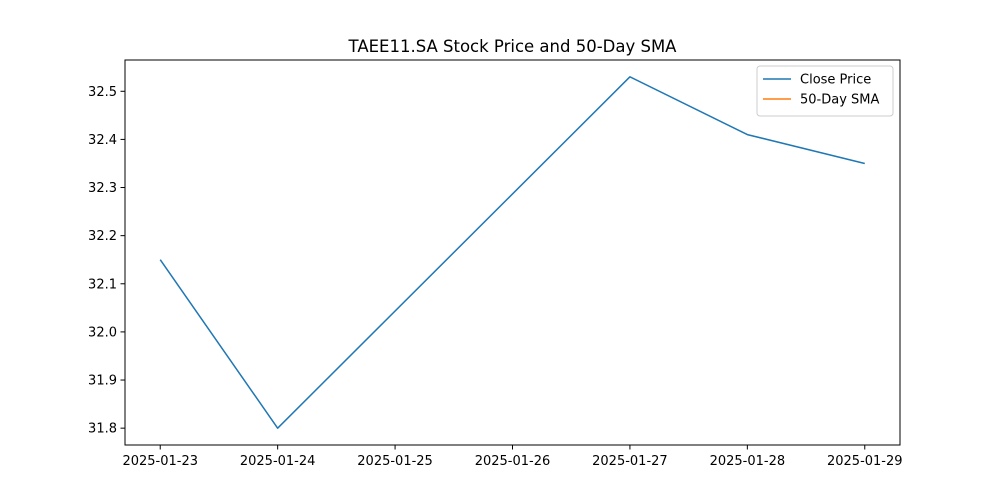 The height and width of the screenshot is (500, 1000). What do you see at coordinates (865, 461) in the screenshot?
I see `x-tick-label: 2025-01-29` at bounding box center [865, 461].